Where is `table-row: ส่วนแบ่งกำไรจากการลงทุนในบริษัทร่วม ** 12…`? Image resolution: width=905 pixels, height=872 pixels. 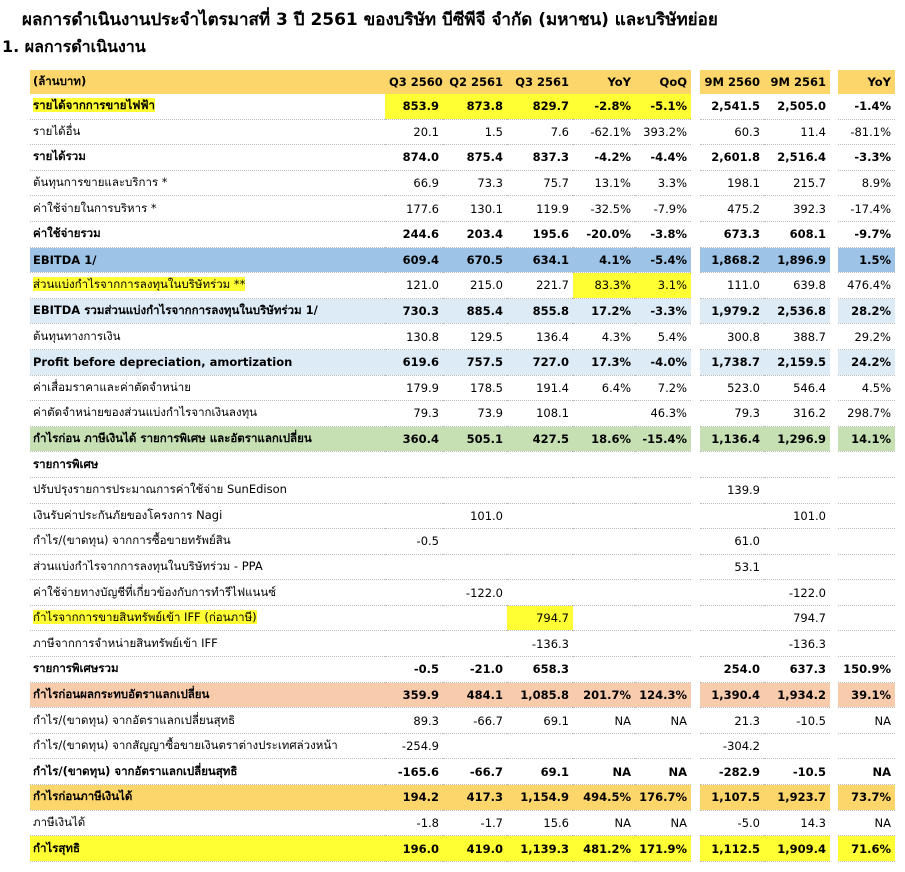 table-row: ส่วนแบ่งกำไรจากการลงทุนในบริษัทร่วม ** 12… is located at coordinates (462, 285).